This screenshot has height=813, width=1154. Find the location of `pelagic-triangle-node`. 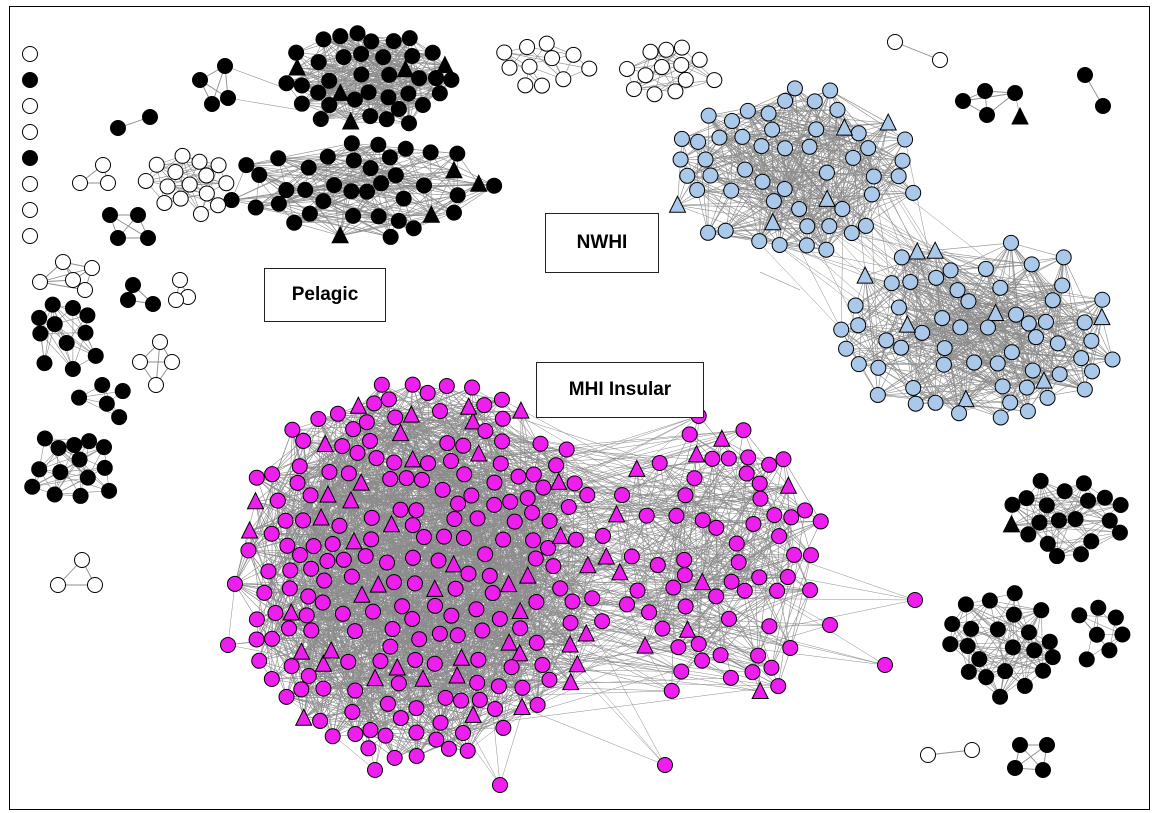

pelagic-triangle-node is located at coordinates (431, 214).